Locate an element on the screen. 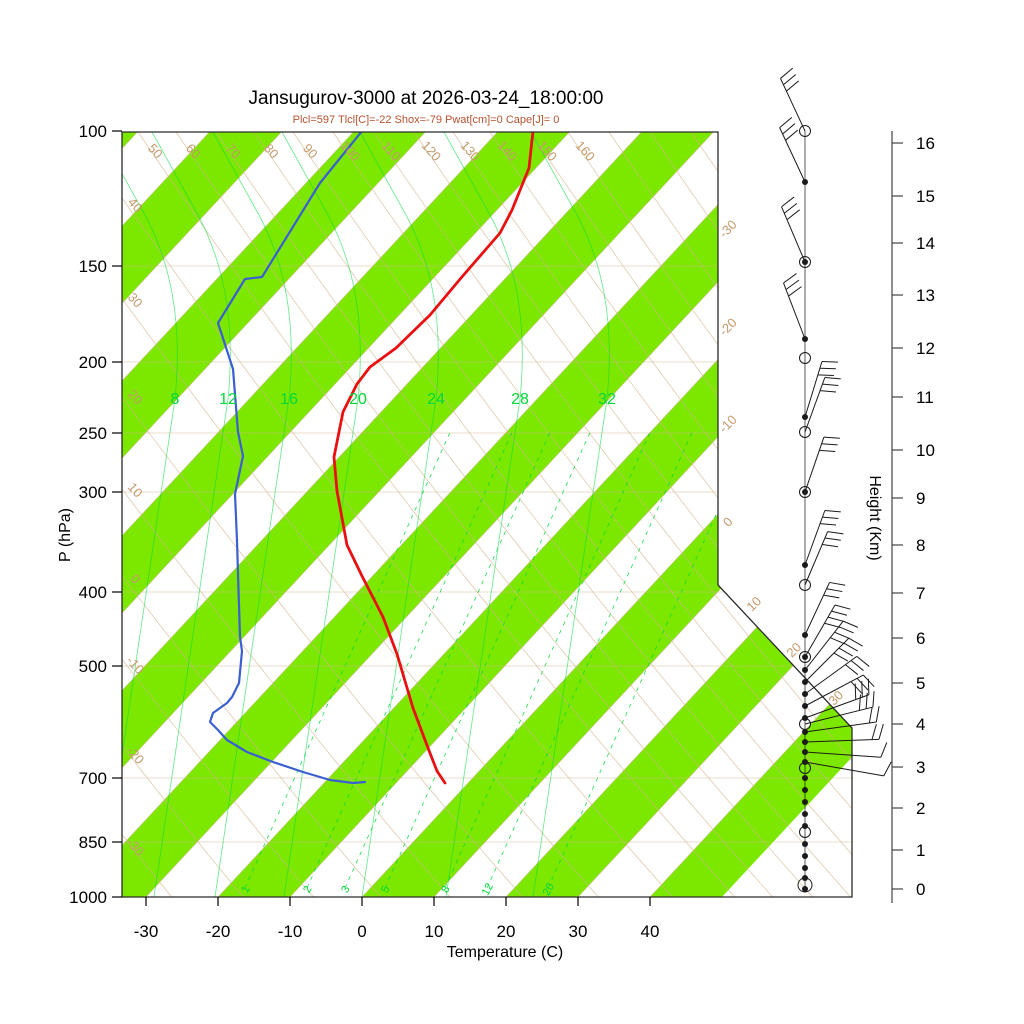  temperature-curve is located at coordinates (433, 458).